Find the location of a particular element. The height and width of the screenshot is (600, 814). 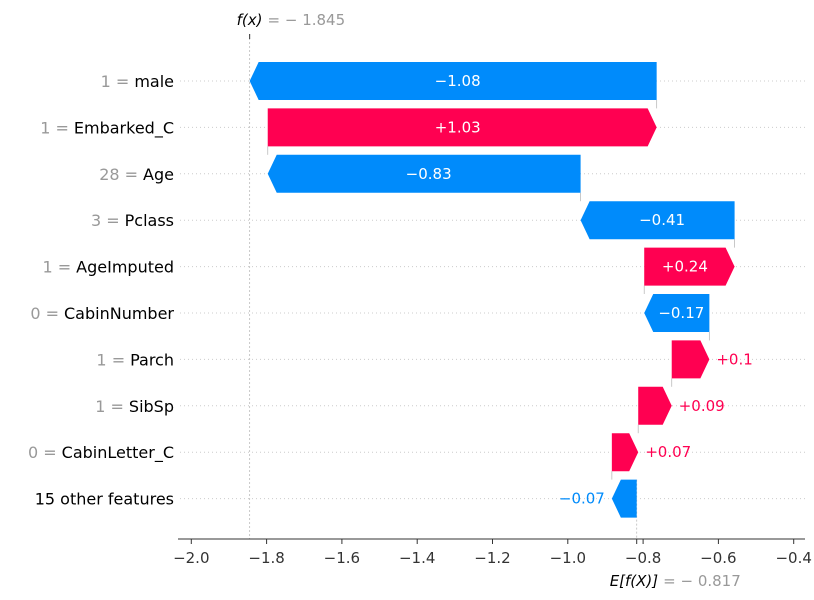

fx-label: f(x) = − 1.845 is located at coordinates (291, 20).